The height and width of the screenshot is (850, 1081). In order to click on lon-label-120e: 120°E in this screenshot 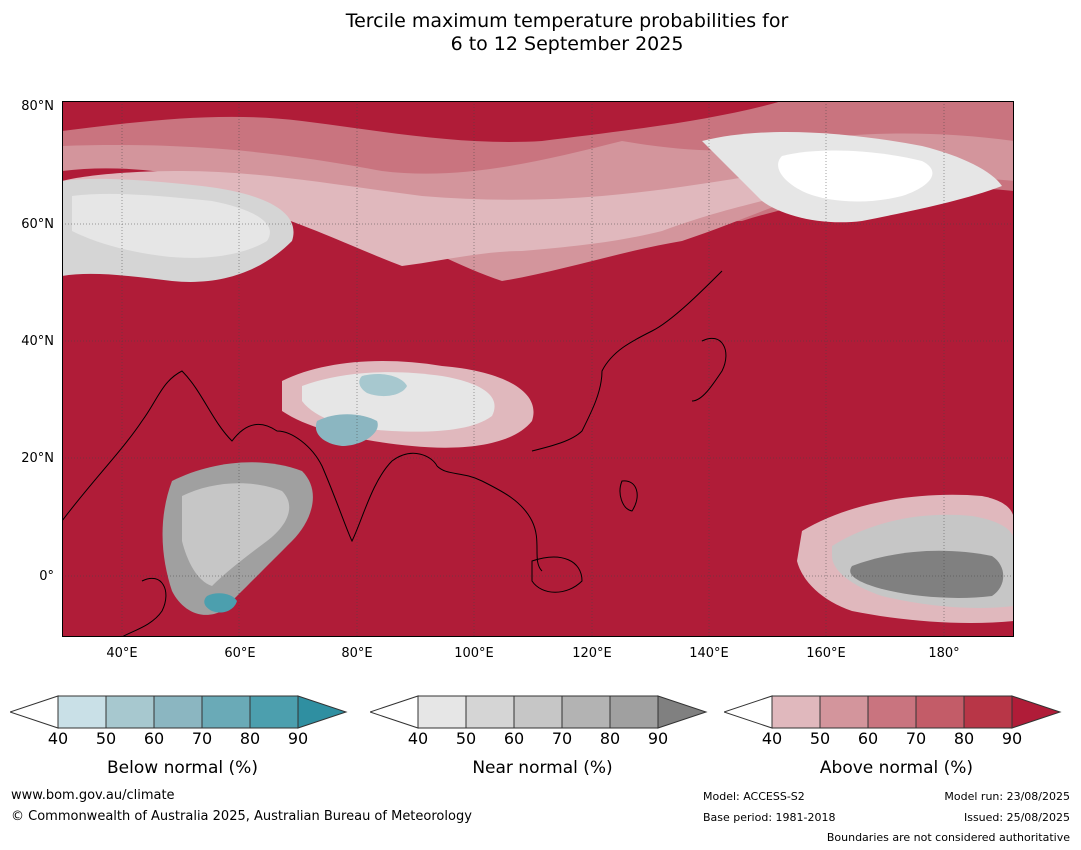, I will do `click(592, 653)`.